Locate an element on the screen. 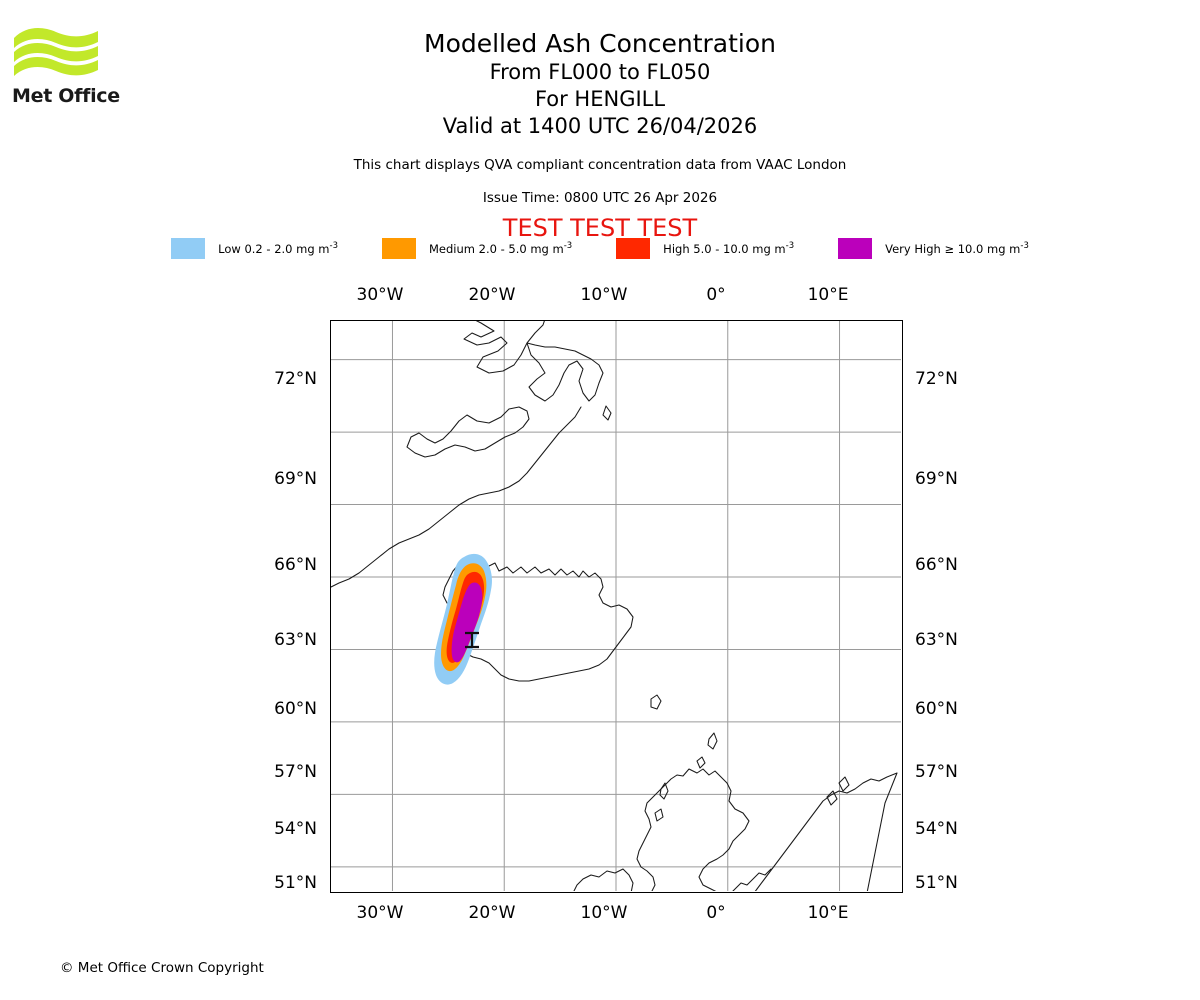 The image size is (1200, 1000). copyright-notice: © Met Office Crown Copyright is located at coordinates (162, 968).